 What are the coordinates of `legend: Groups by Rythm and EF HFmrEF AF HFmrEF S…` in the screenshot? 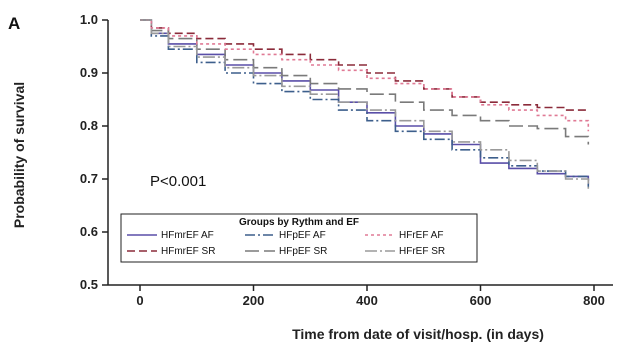 It's located at (299, 238).